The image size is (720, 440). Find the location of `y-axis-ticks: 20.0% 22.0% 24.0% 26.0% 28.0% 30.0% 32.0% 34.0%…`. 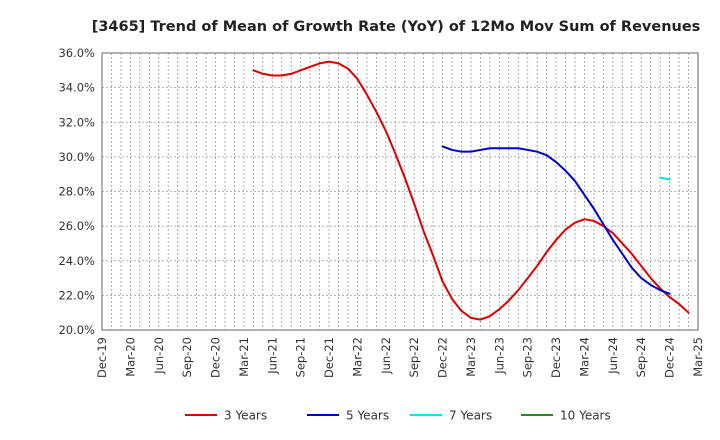

y-axis-ticks: 20.0% 22.0% 24.0% 26.0% 28.0% 30.0% 32.0% 34.0%… is located at coordinates (76, 191).